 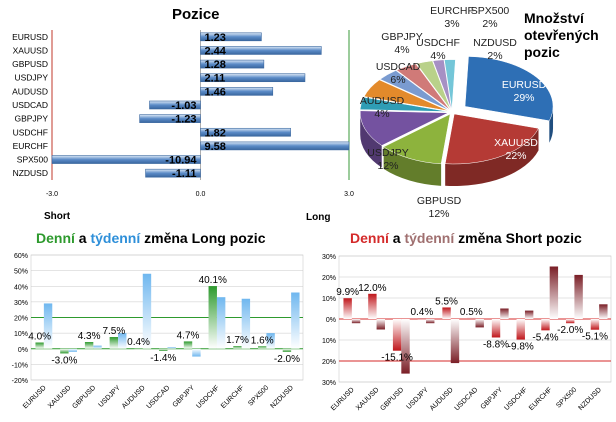 I want to click on position-category-usdchf: USDCHF, so click(x=30, y=132).